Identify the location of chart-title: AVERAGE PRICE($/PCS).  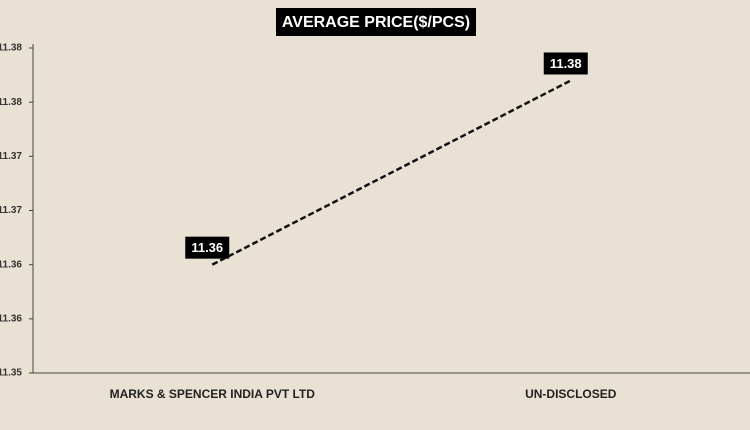
(376, 22).